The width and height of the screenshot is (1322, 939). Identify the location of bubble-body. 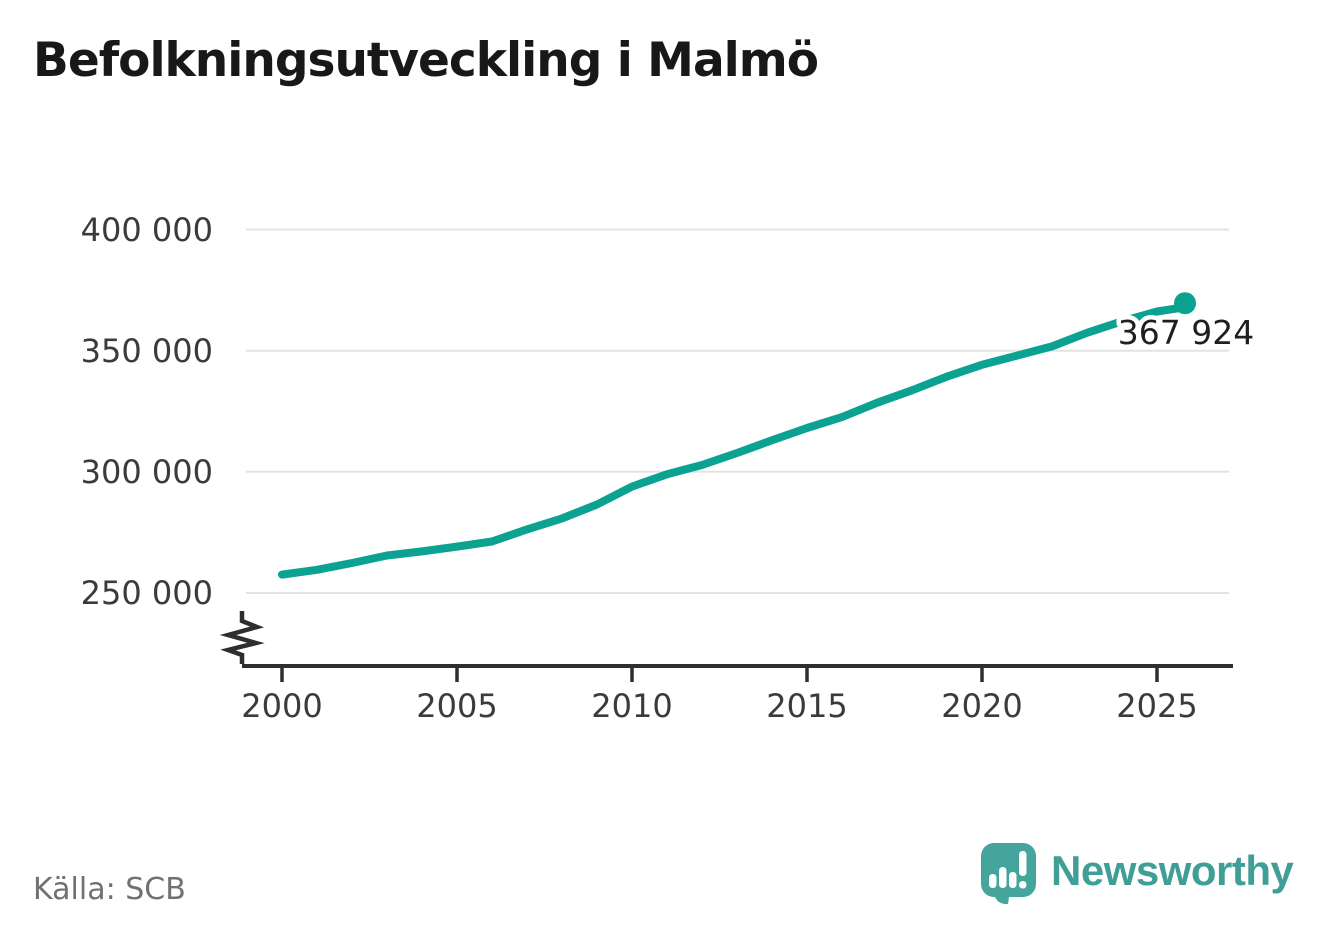
(1008, 870).